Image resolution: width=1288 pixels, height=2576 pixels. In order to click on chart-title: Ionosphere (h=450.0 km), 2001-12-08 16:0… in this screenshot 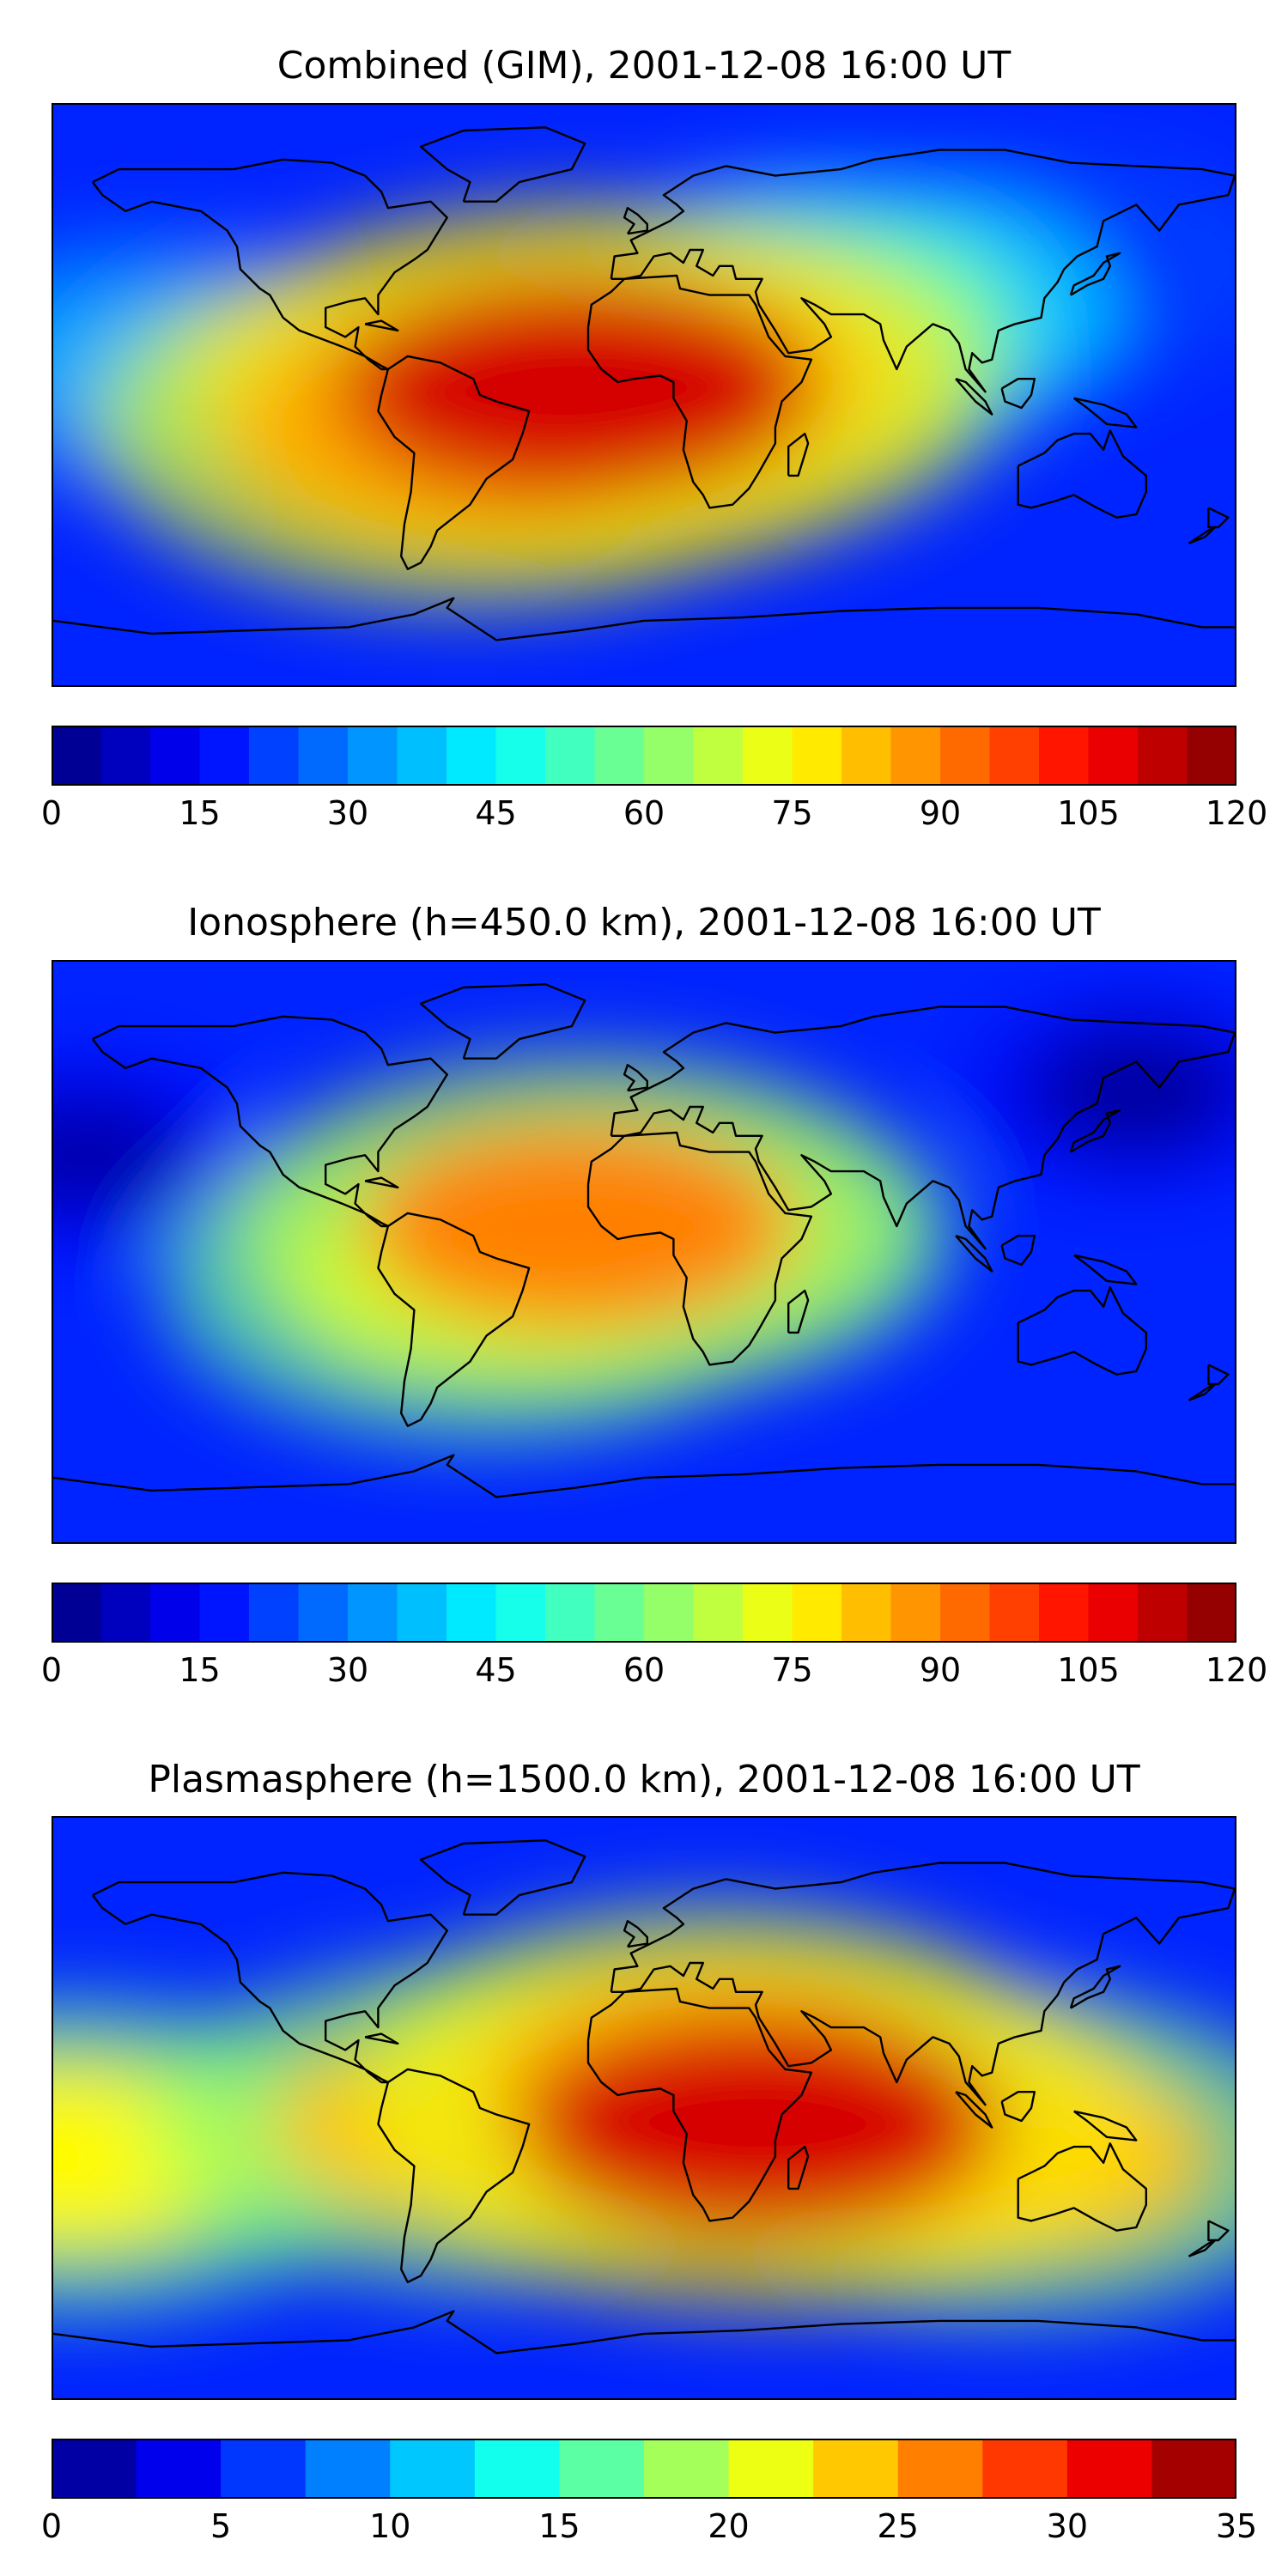, I will do `click(644, 923)`.